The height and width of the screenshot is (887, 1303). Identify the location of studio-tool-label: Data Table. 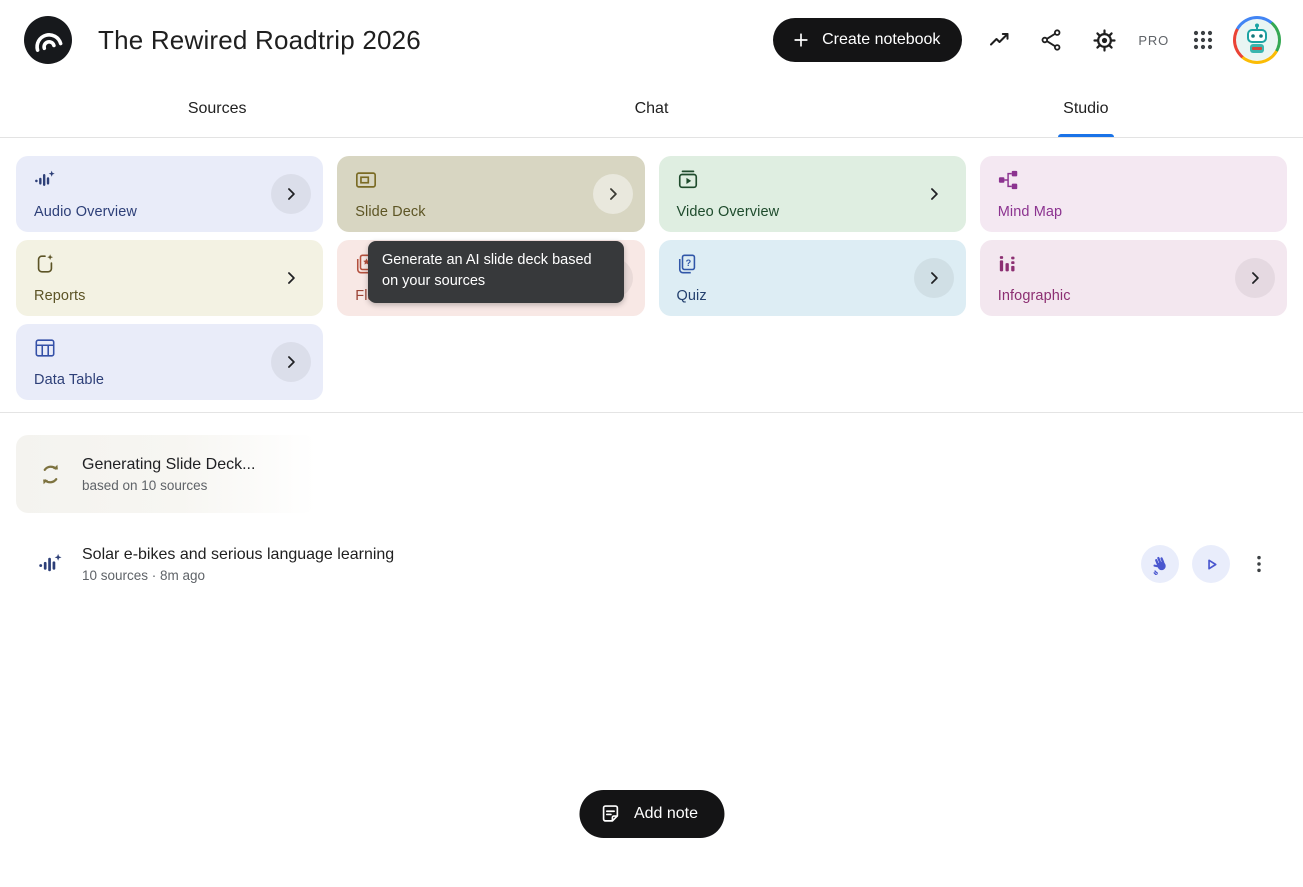
(69, 380).